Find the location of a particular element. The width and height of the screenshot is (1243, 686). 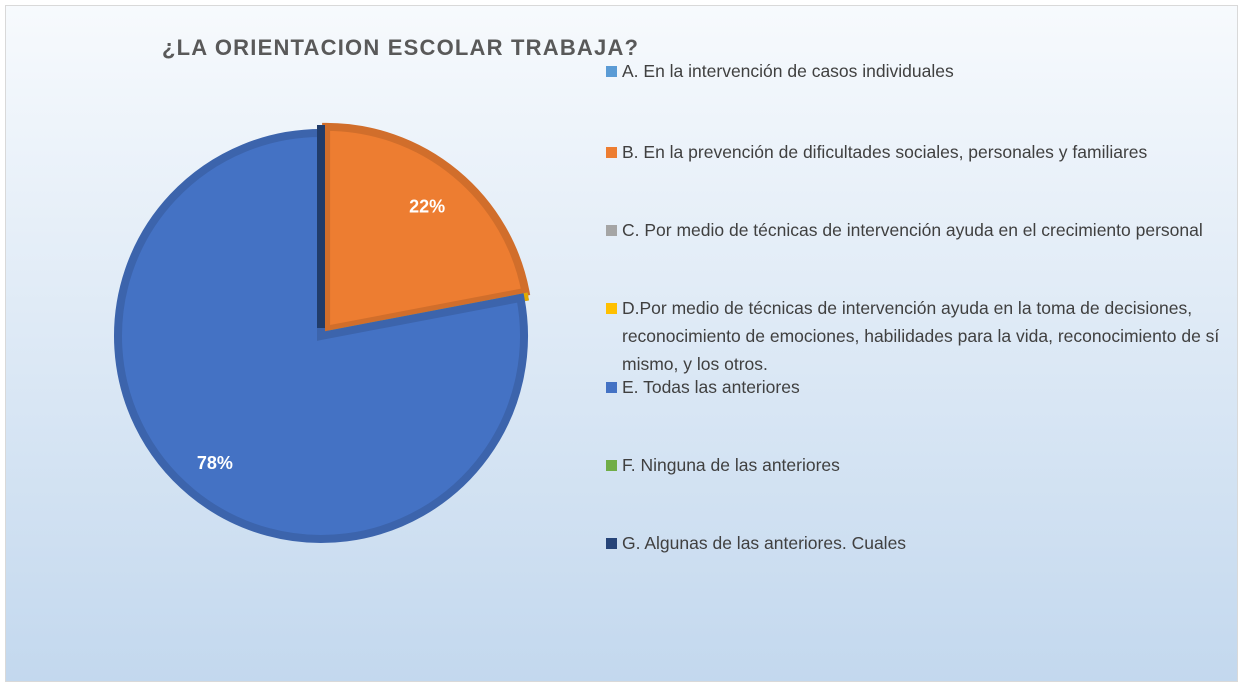

chart-title: ¿LA ORIENTACION ESCOLAR TRABAJA? is located at coordinates (400, 47).